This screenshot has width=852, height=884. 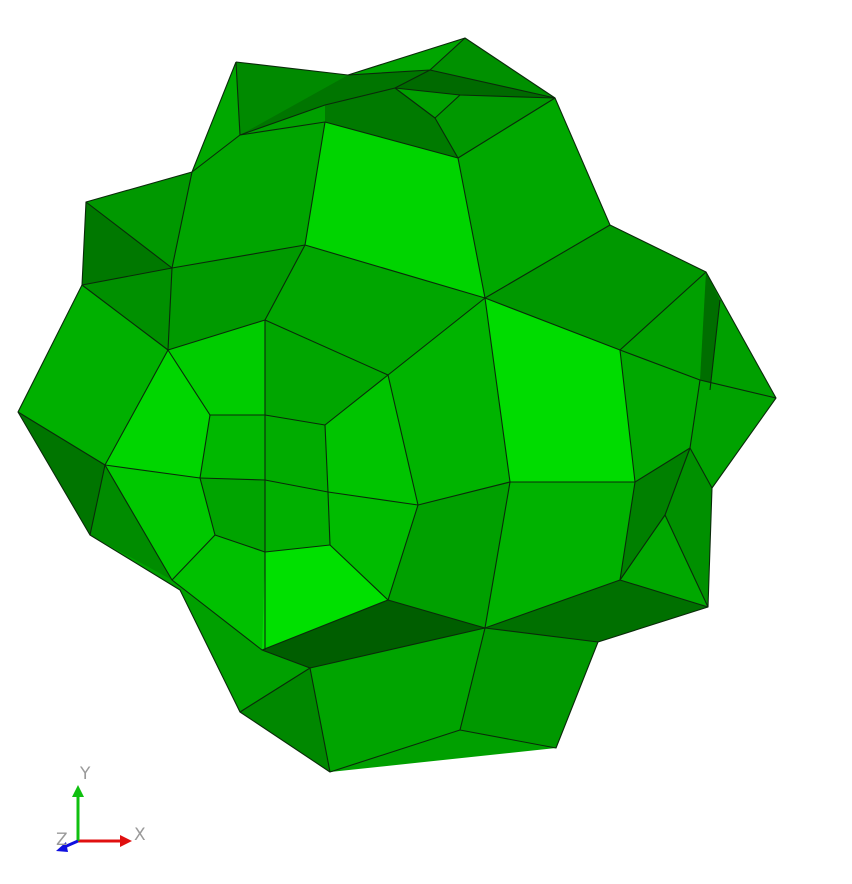 I want to click on z-axis-label: Z, so click(x=62, y=840).